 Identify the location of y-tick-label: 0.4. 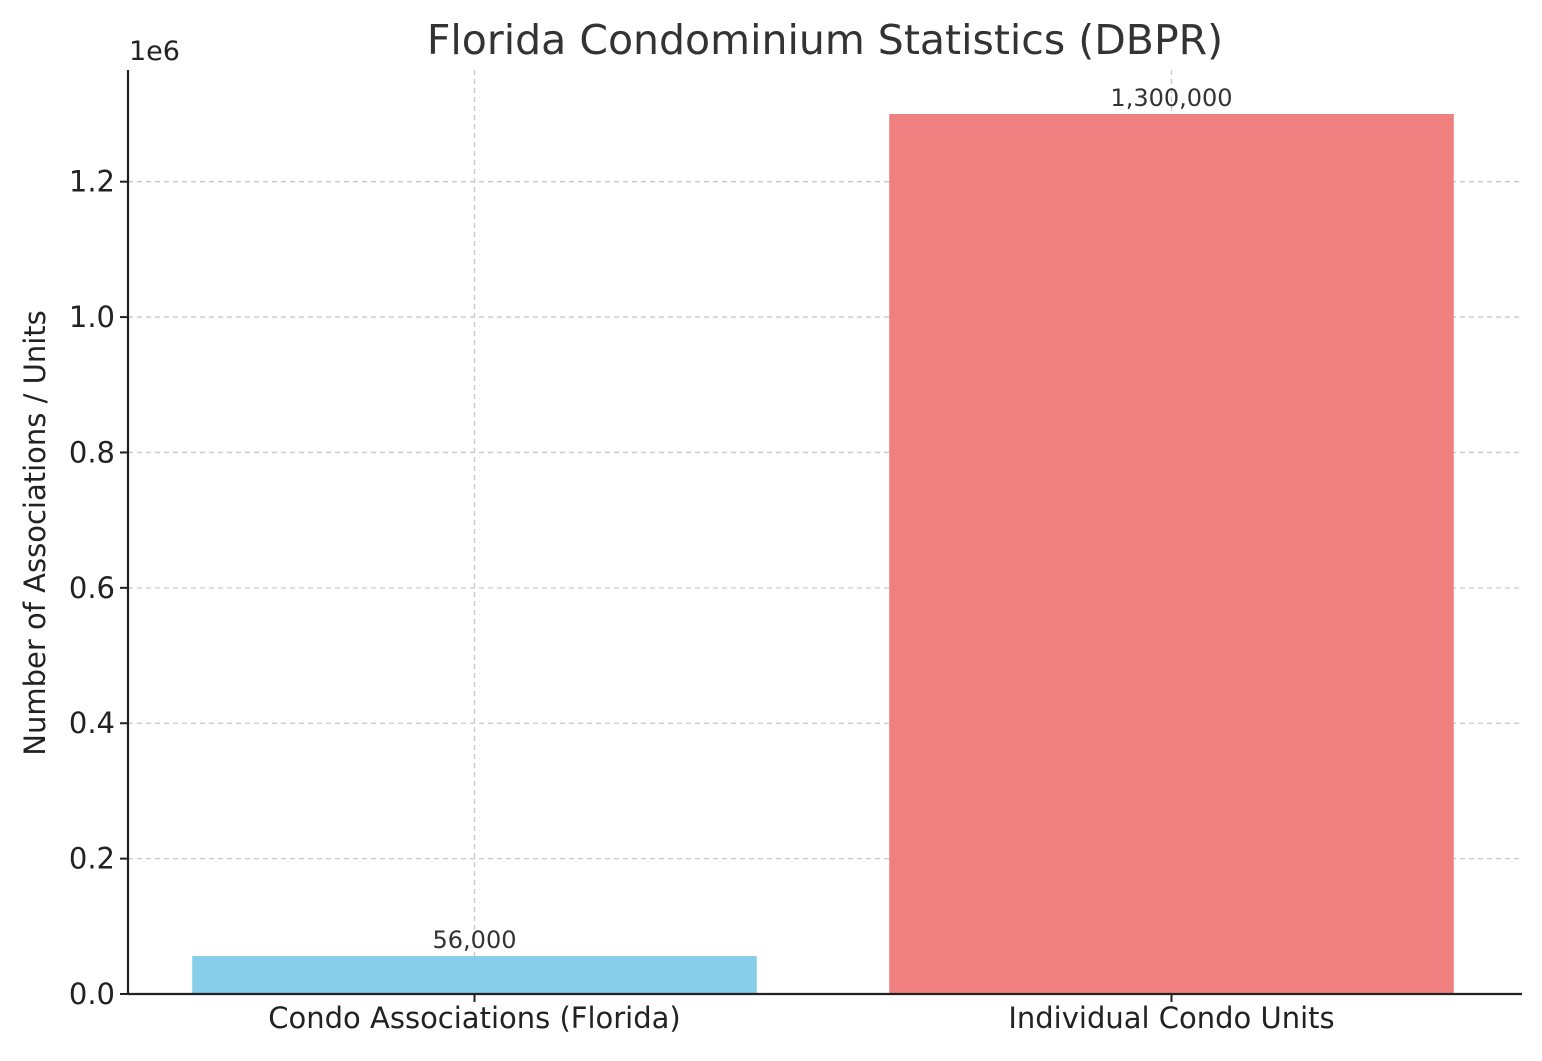
(92, 723).